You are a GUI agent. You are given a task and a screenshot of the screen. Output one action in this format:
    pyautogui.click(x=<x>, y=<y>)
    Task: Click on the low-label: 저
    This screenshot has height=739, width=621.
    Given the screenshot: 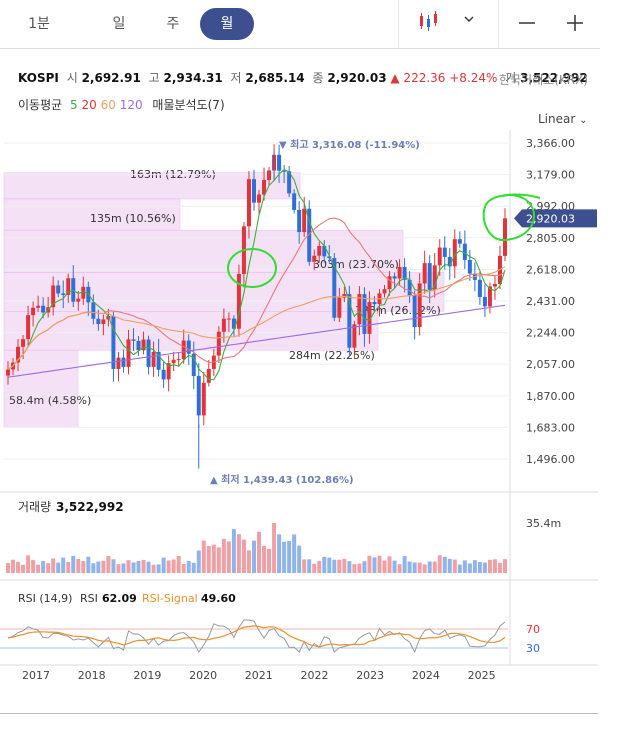 What is the action you would take?
    pyautogui.click(x=236, y=78)
    